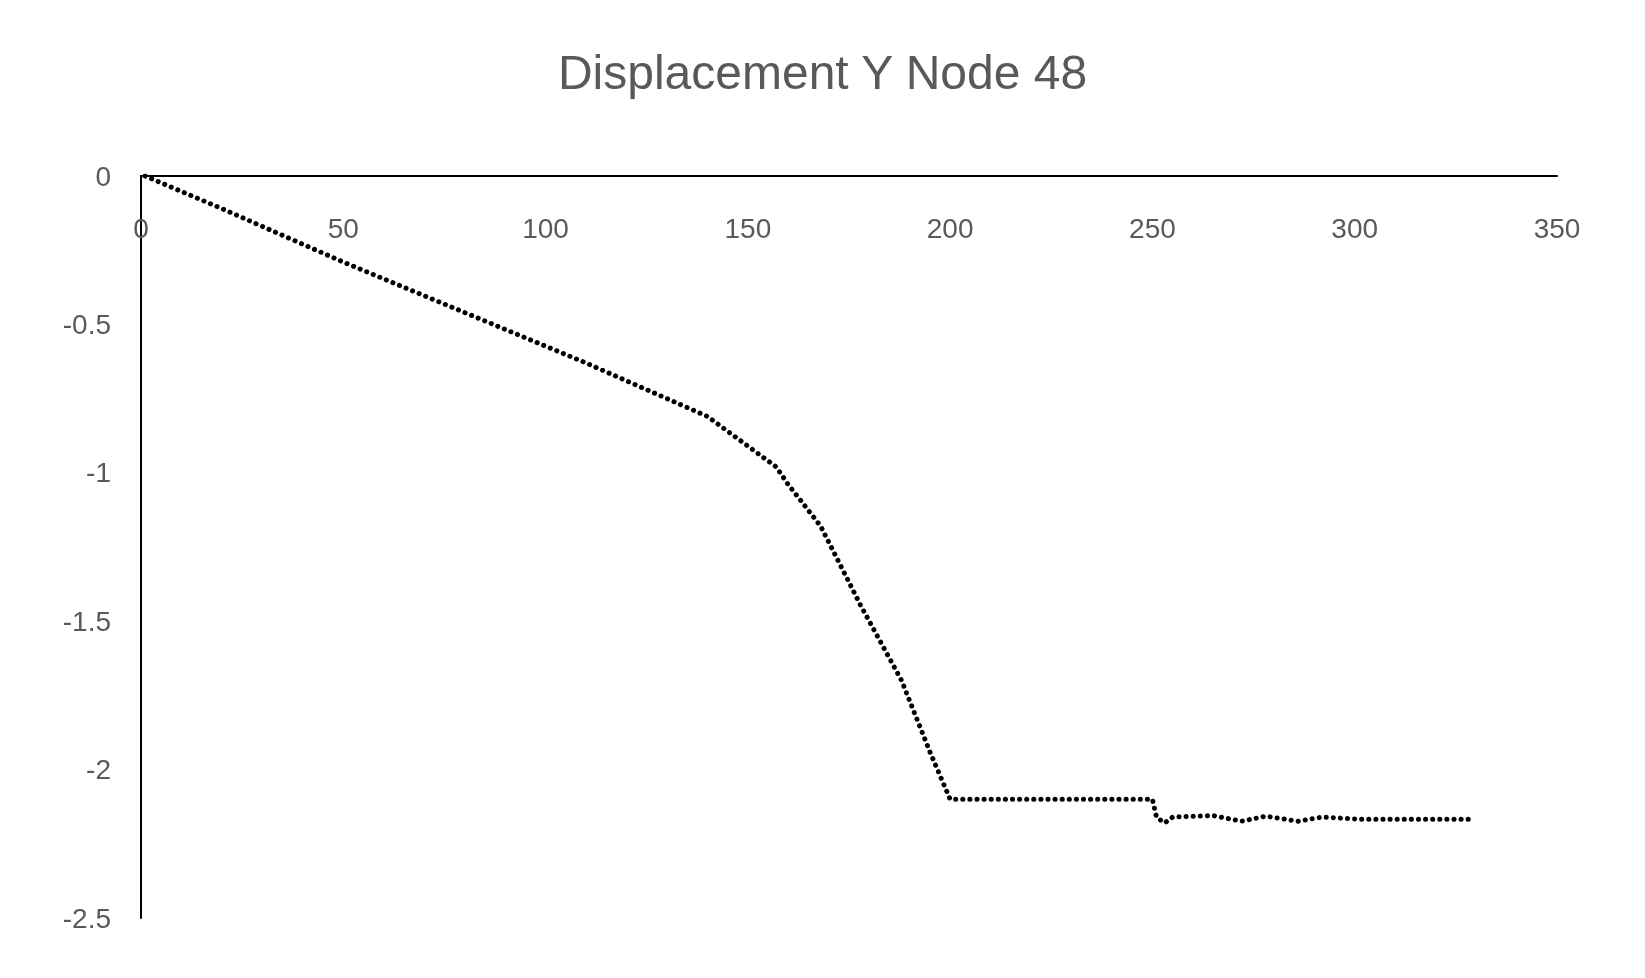 The height and width of the screenshot is (978, 1645). What do you see at coordinates (98, 770) in the screenshot?
I see `y-tick-label: -2` at bounding box center [98, 770].